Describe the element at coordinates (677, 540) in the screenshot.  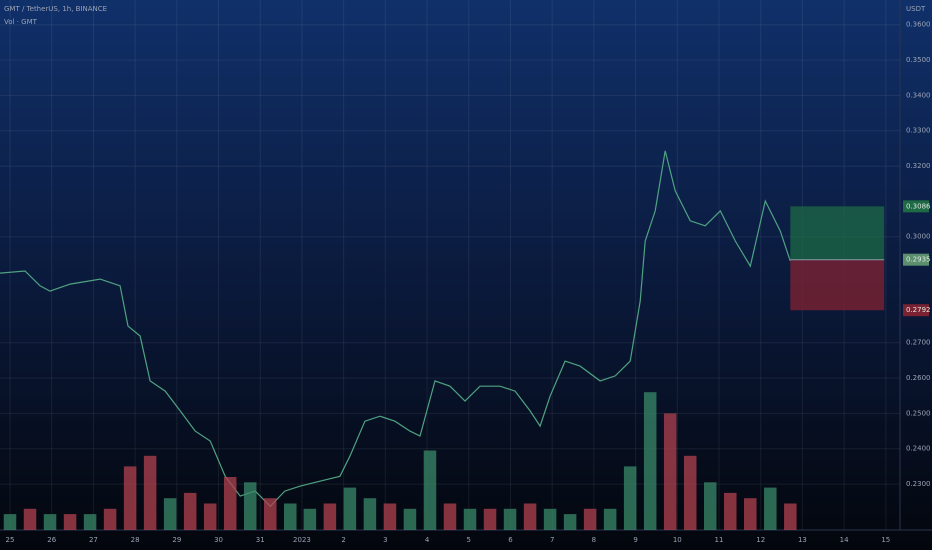
I see `x-tick-label: 10` at that location.